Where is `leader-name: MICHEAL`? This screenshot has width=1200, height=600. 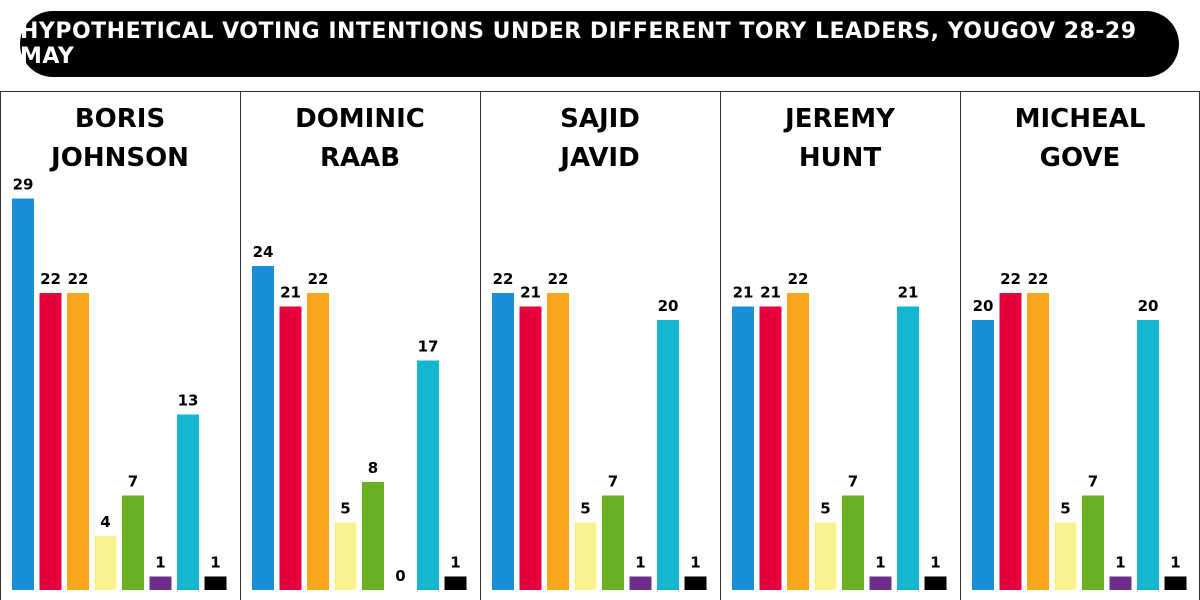 leader-name: MICHEAL is located at coordinates (1080, 119).